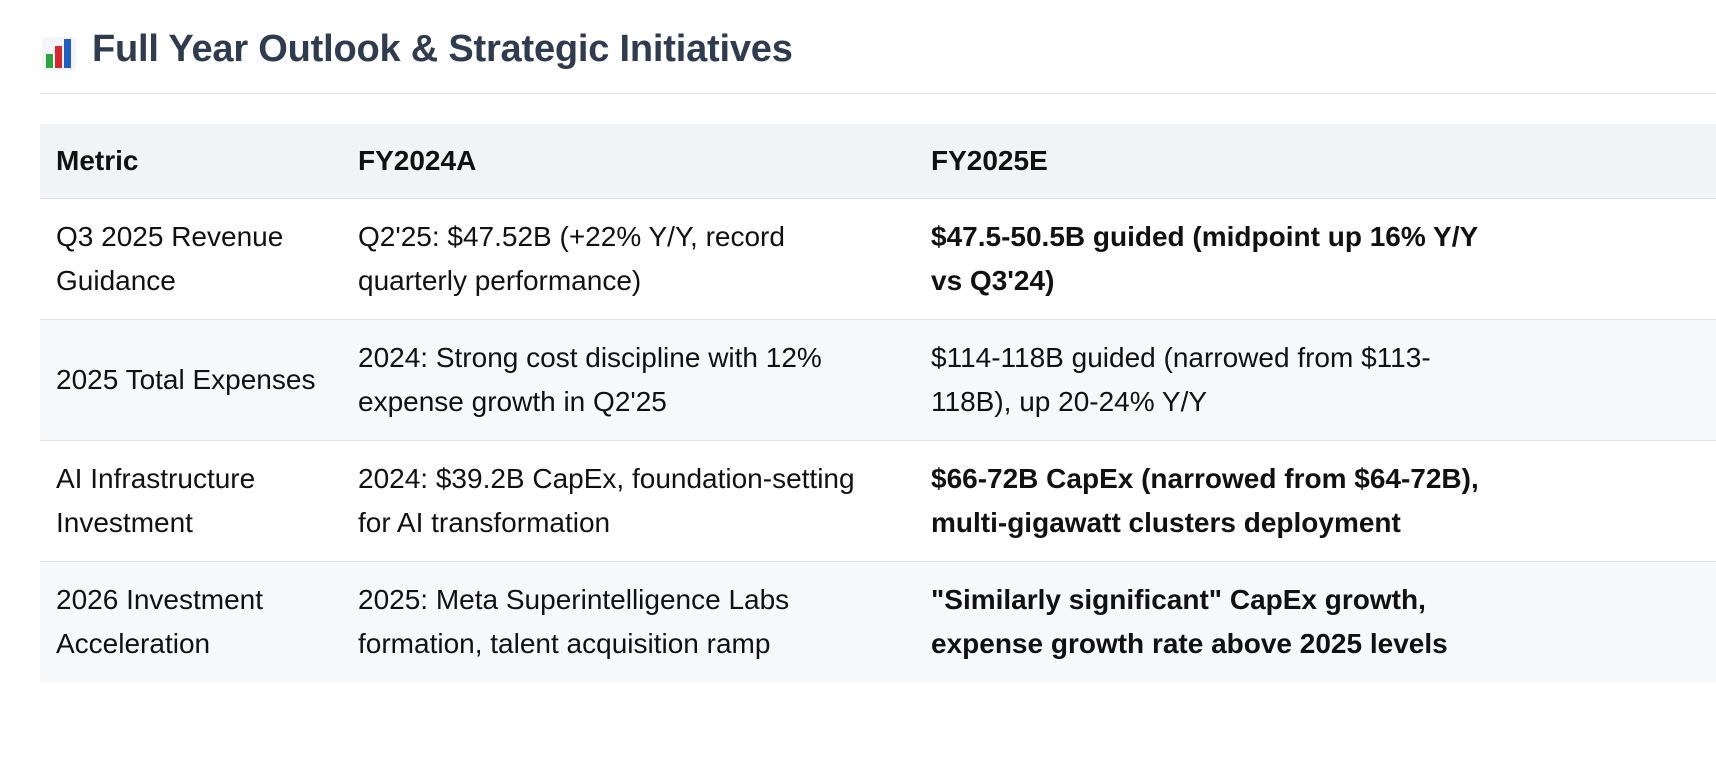 This screenshot has width=1716, height=764. Describe the element at coordinates (191, 501) in the screenshot. I see `cell-metric: AI Infrastructure Investment` at that location.